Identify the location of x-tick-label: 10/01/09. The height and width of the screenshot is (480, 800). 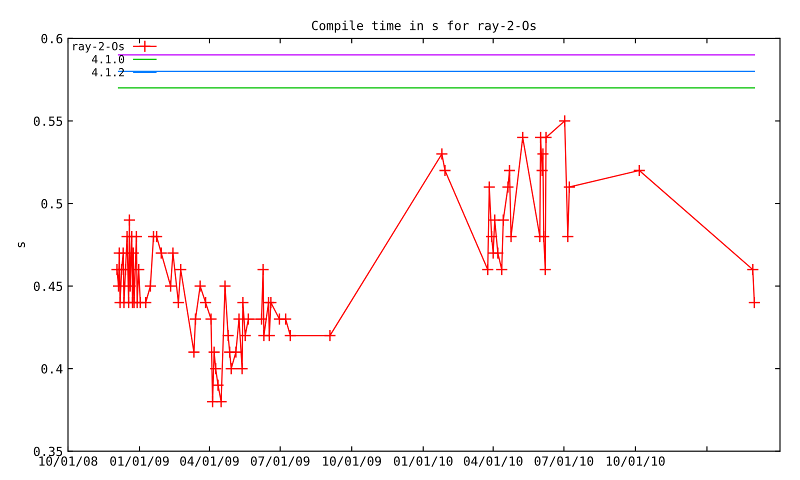
(352, 461).